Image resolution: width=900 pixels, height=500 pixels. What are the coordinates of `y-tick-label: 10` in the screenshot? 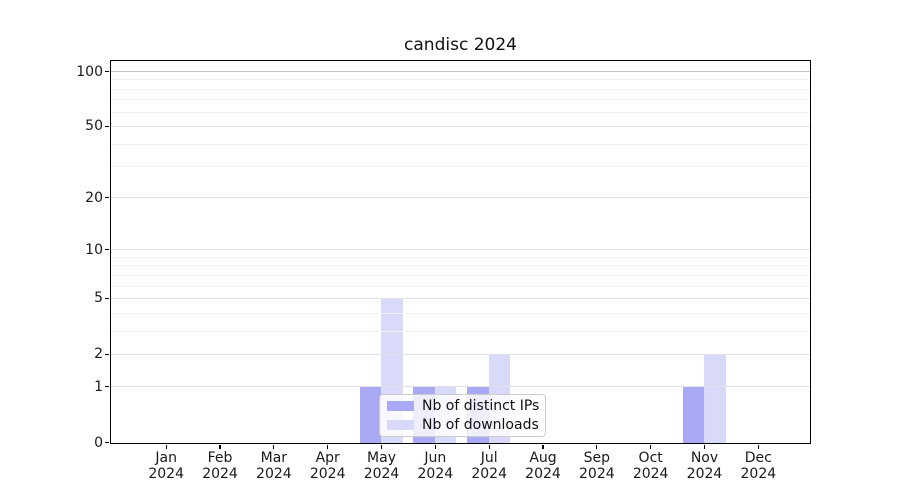 It's located at (94, 249).